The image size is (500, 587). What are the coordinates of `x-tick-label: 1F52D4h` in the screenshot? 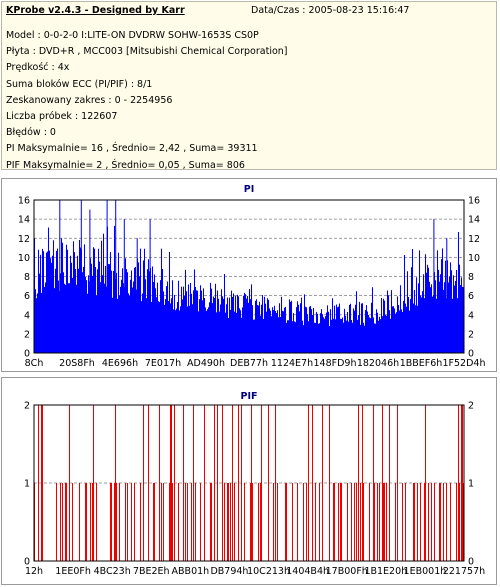 It's located at (464, 363).